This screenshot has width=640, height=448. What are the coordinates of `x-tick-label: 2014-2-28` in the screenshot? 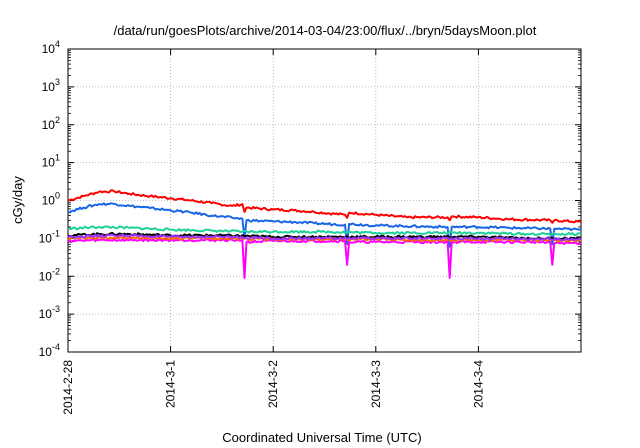 It's located at (68, 387).